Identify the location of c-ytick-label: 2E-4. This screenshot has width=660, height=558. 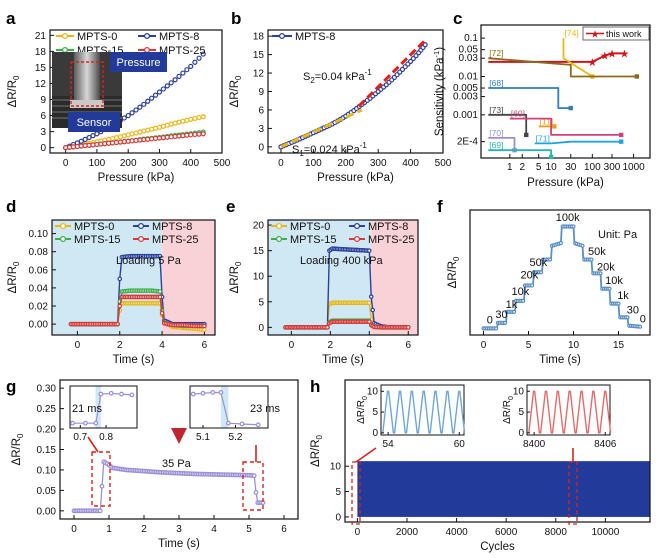
(468, 142).